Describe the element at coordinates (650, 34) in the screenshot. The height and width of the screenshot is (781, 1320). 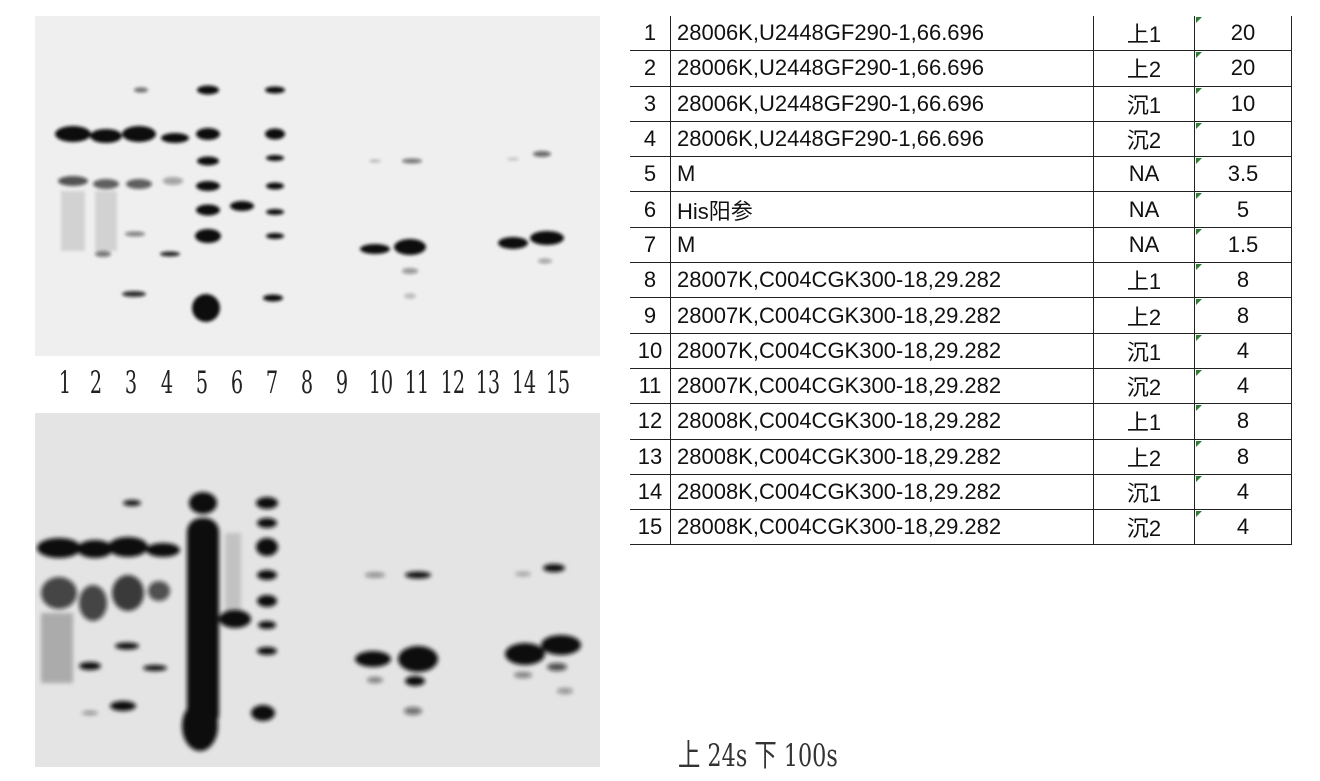
I see `lane-number-cell: 1` at that location.